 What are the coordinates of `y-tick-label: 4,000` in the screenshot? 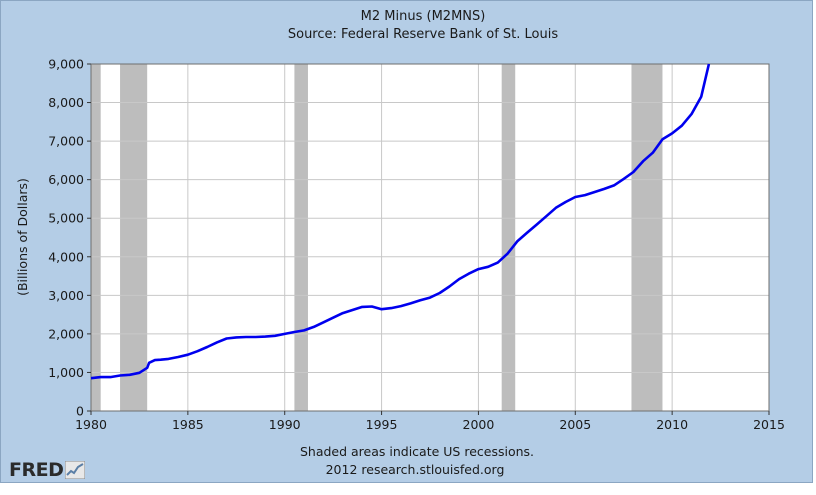 It's located at (66, 256).